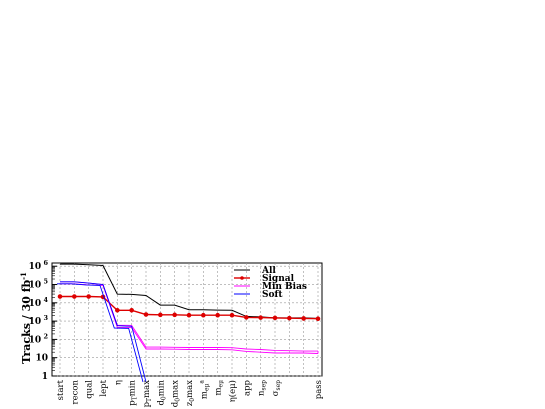 This screenshot has width=545, height=409. What do you see at coordinates (204, 390) in the screenshot?
I see `x-tick-label: meμa` at bounding box center [204, 390].